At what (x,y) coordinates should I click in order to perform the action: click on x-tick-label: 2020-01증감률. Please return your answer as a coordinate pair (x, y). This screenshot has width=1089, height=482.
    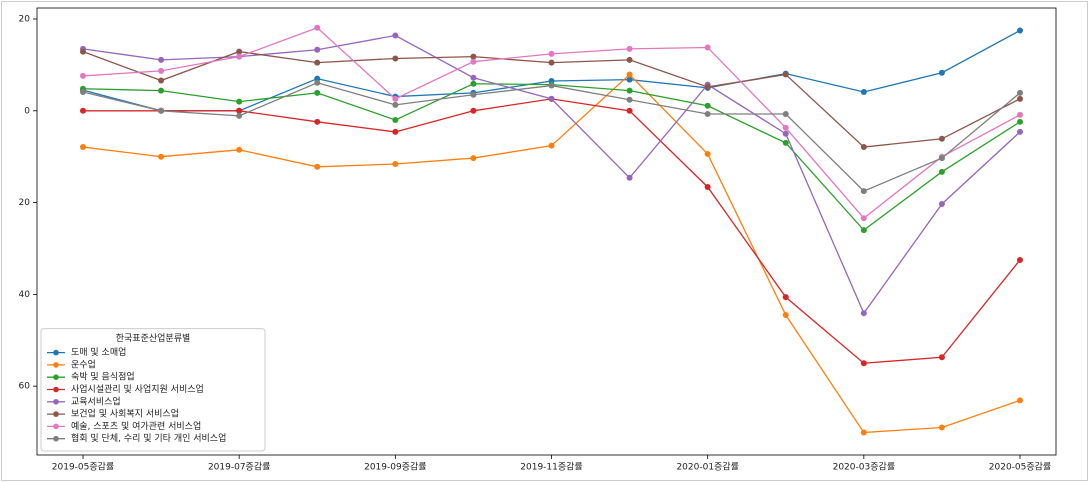
    Looking at the image, I should click on (707, 467).